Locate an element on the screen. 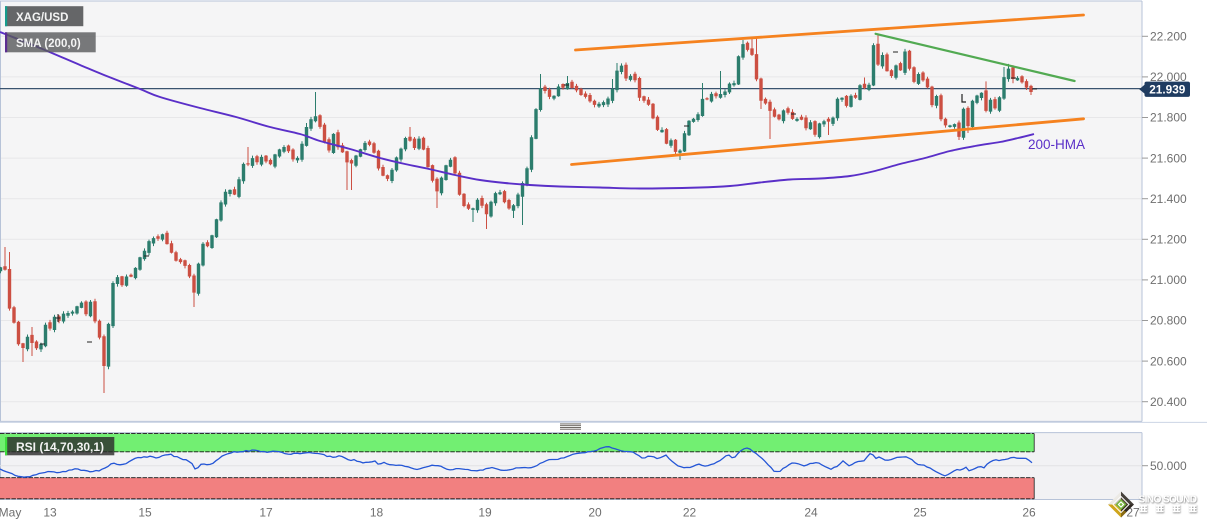 This screenshot has width=1207, height=526. svg-text: 21.200 is located at coordinates (1168, 240).